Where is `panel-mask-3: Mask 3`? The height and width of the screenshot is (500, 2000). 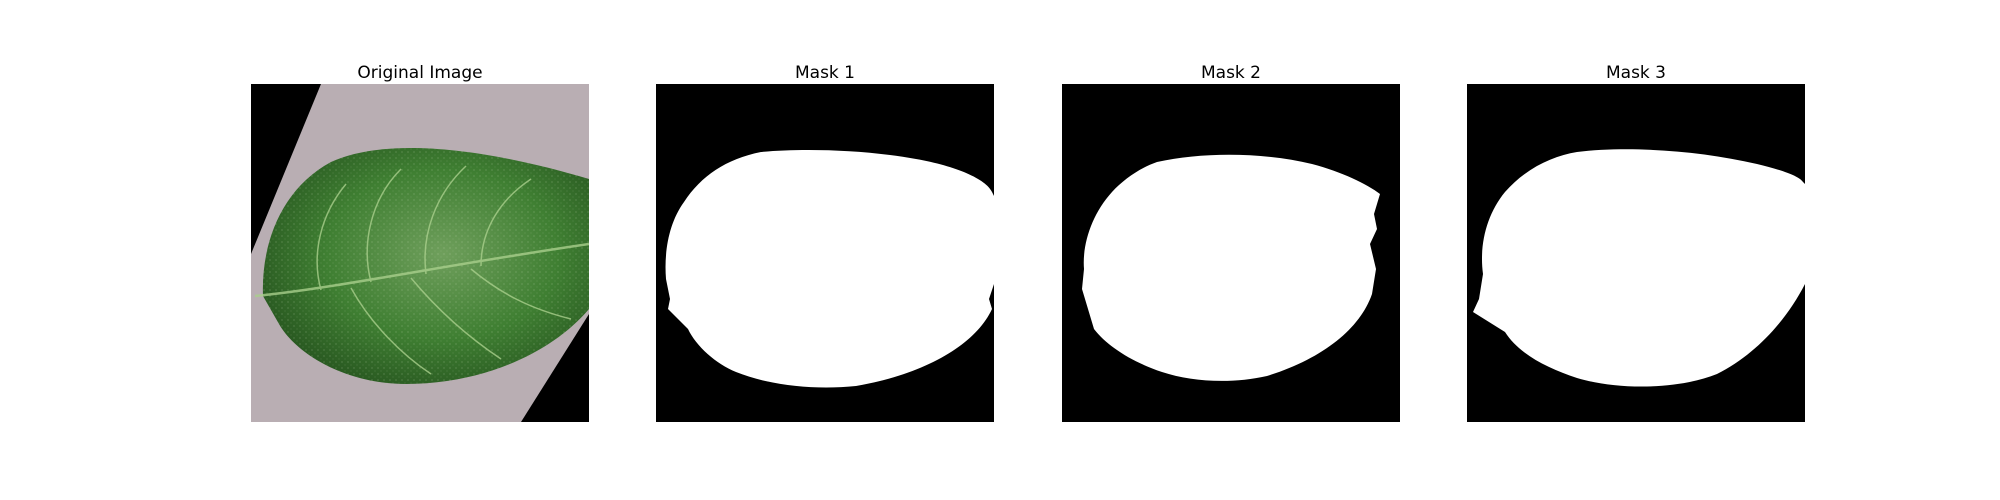 panel-mask-3: Mask 3 is located at coordinates (1636, 242).